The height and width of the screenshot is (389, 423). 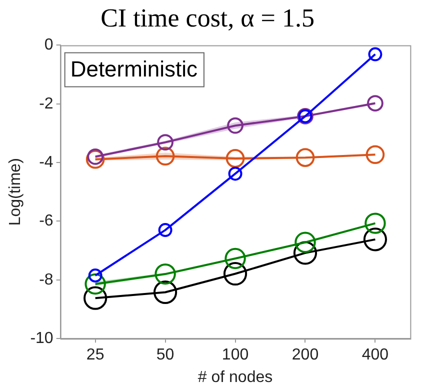 I want to click on chart-title: CI time cost, α = 1.5, so click(x=207, y=17).